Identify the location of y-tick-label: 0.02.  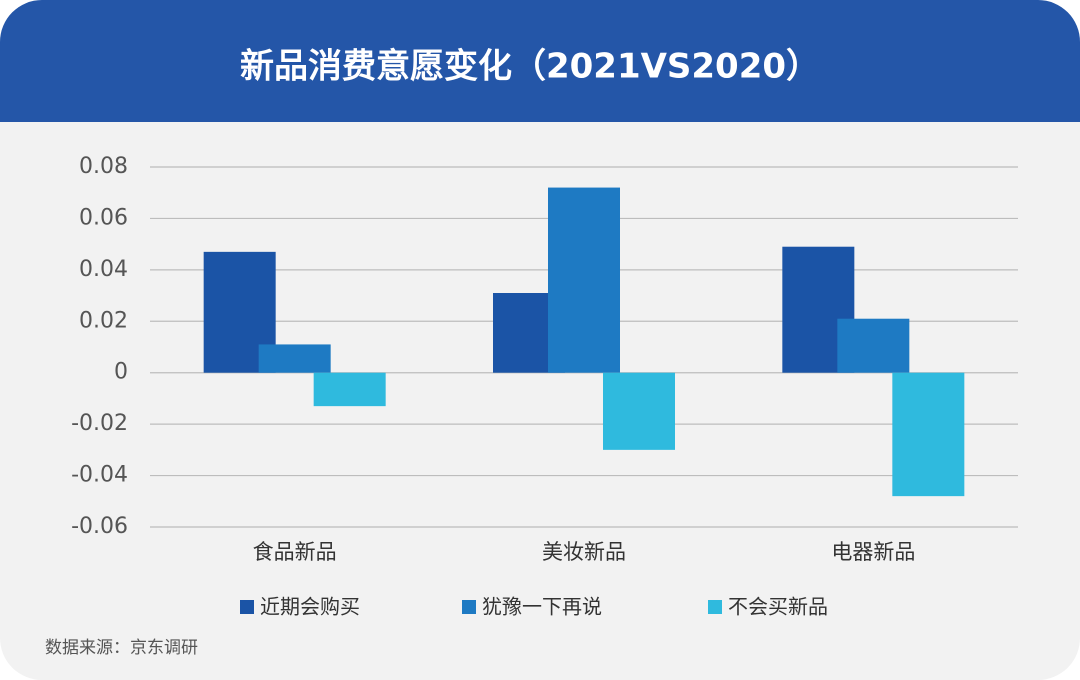
(103, 320).